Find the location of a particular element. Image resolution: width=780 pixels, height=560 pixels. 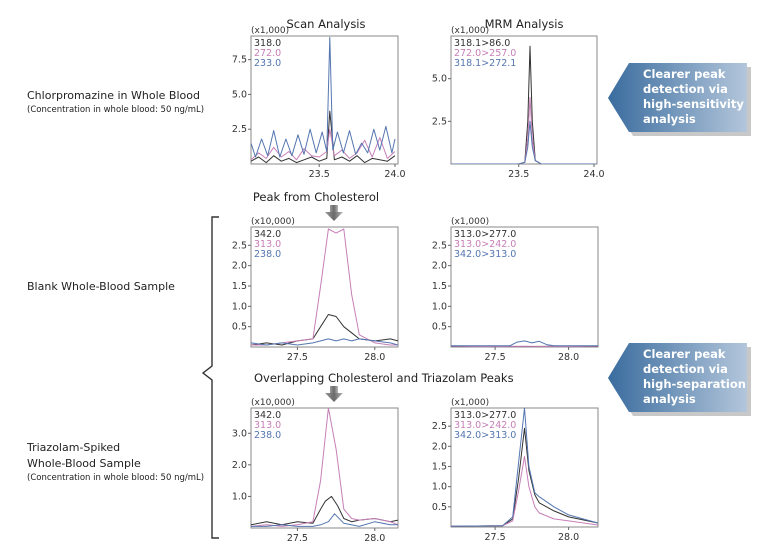

callout-line: high-sensitivity is located at coordinates (693, 104).